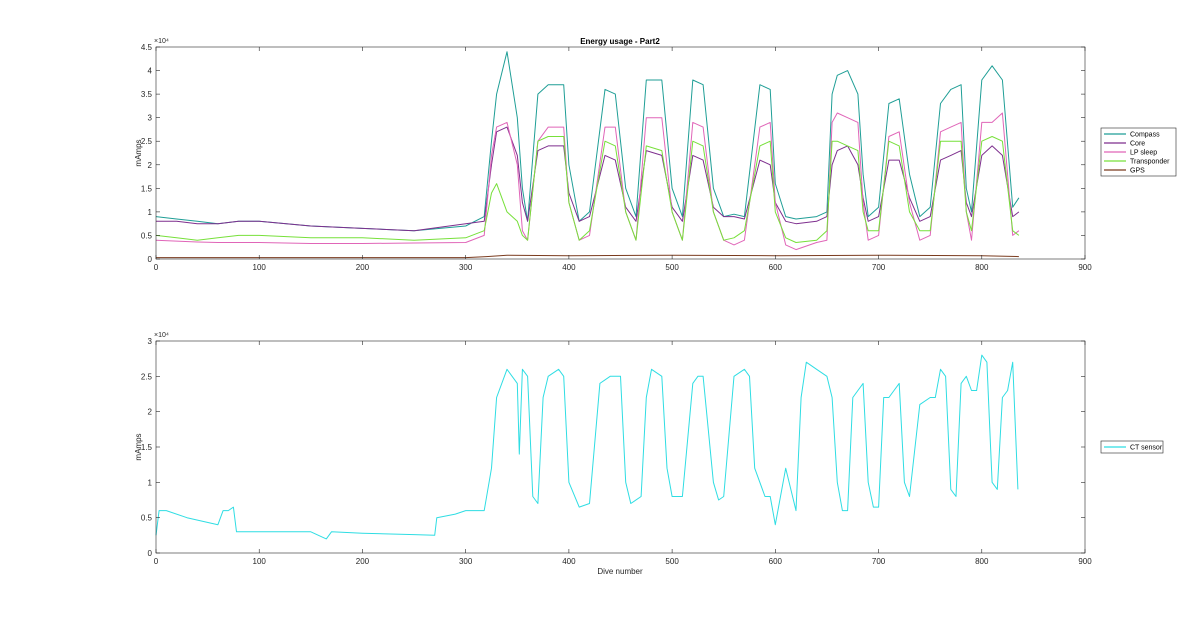 Image resolution: width=1200 pixels, height=622 pixels. I want to click on bottom-chart-y-exponent: ×10⁴, so click(161, 335).